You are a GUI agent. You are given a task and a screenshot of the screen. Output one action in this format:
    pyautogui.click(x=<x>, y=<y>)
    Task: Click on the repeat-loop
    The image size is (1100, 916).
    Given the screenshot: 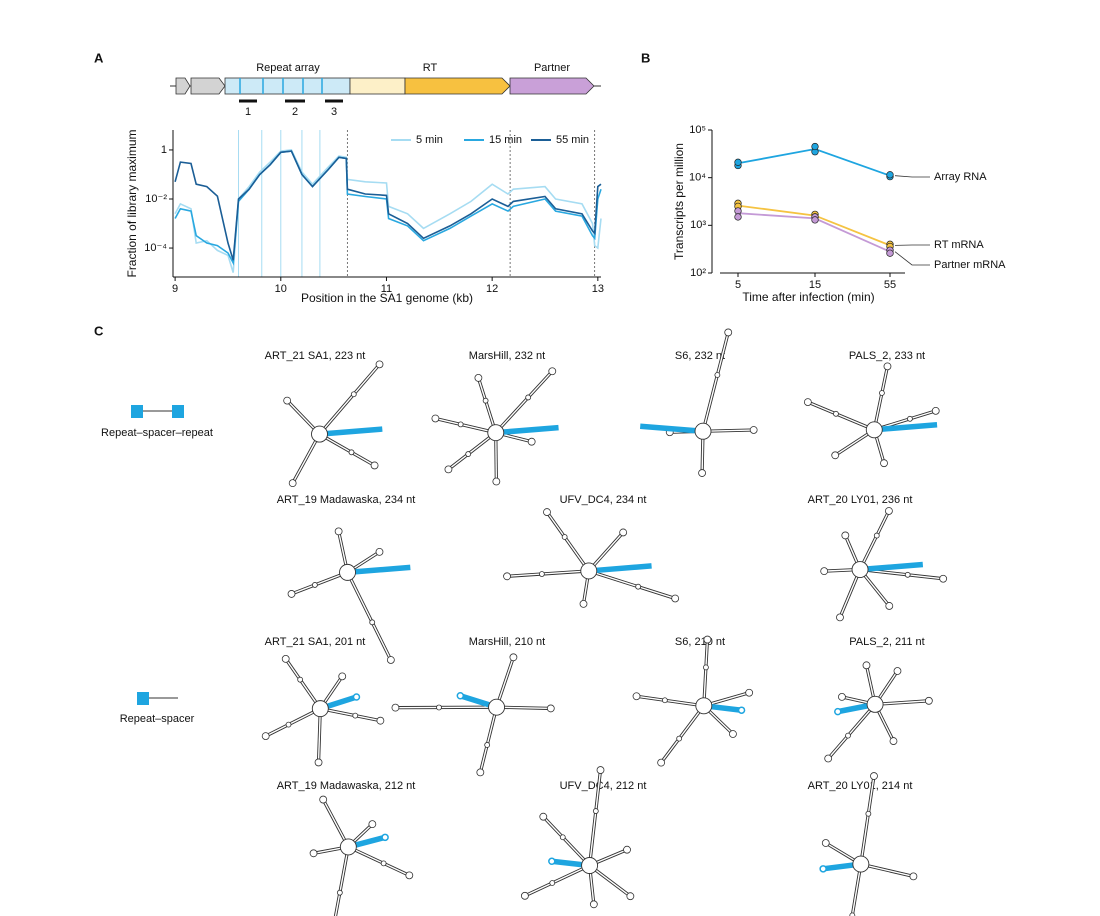 What is the action you would take?
    pyautogui.click(x=823, y=869)
    